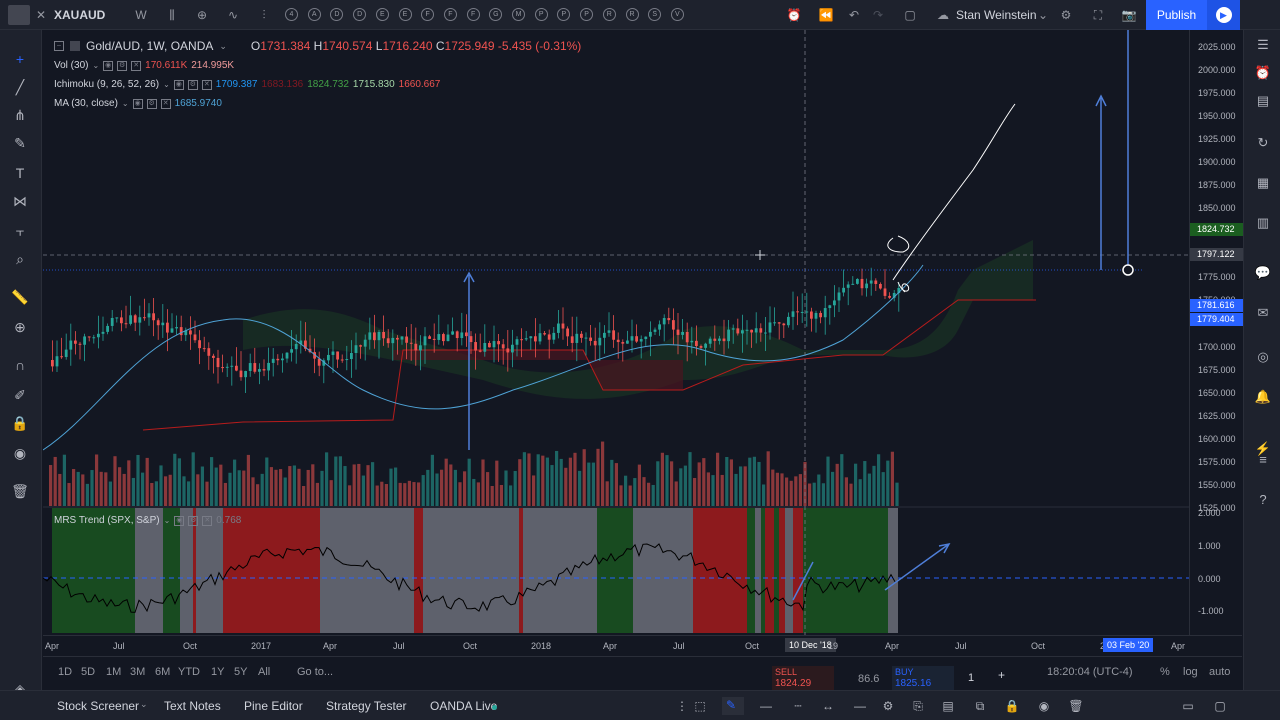  I want to click on range-5d: 5D, so click(88, 672).